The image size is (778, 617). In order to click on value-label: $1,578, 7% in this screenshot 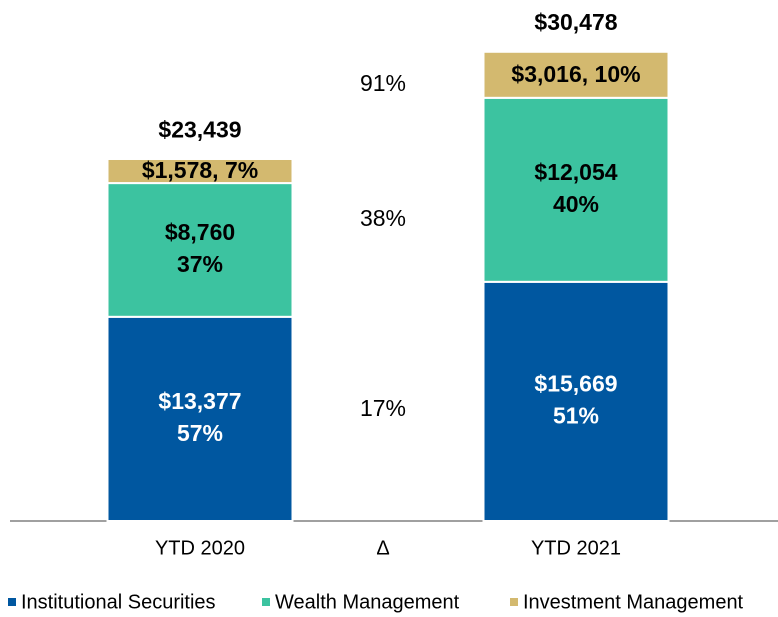, I will do `click(200, 170)`.